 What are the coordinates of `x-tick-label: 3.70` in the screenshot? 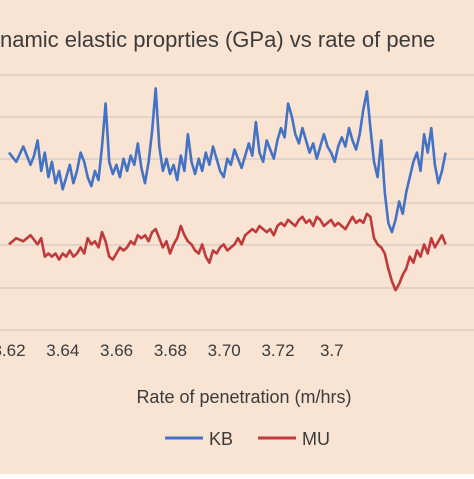 It's located at (224, 350).